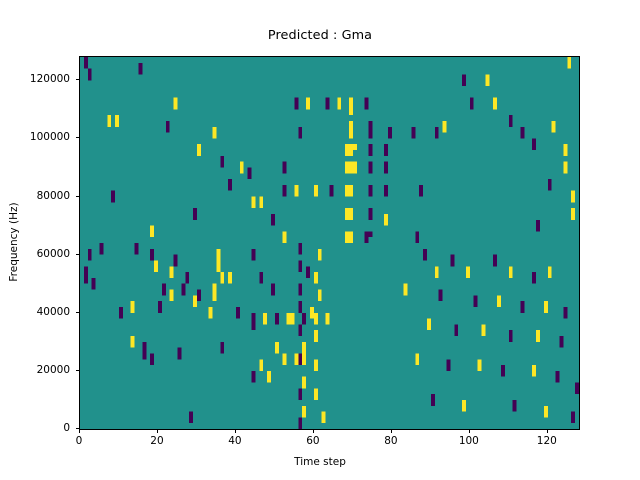 Image resolution: width=640 pixels, height=480 pixels. What do you see at coordinates (53, 369) in the screenshot?
I see `y-tick-label: 20000` at bounding box center [53, 369].